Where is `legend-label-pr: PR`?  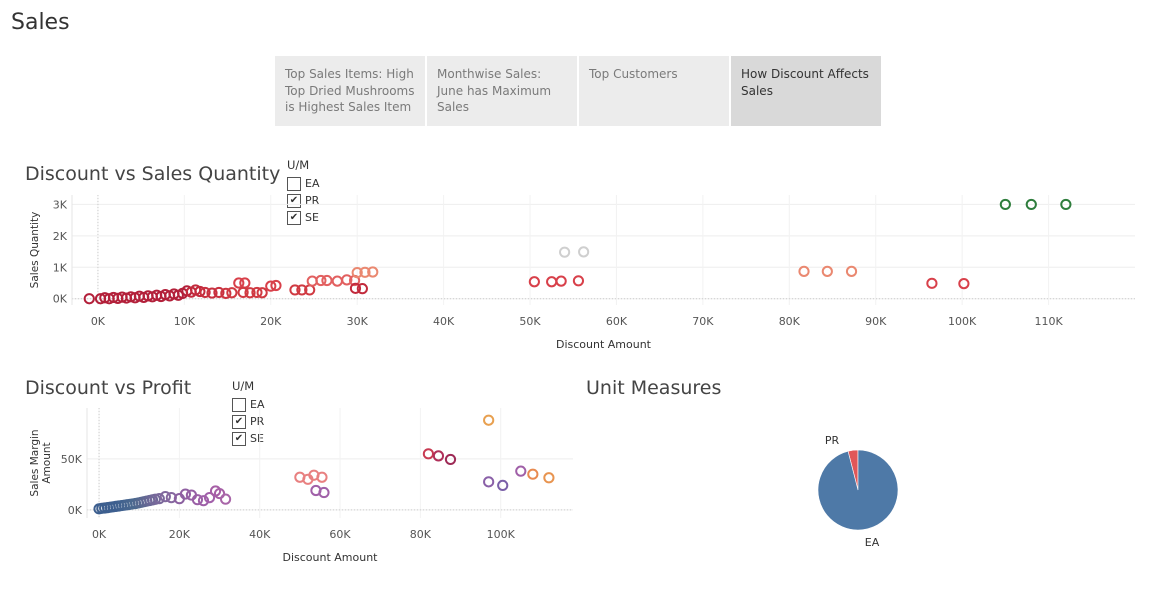 legend-label-pr: PR is located at coordinates (312, 200).